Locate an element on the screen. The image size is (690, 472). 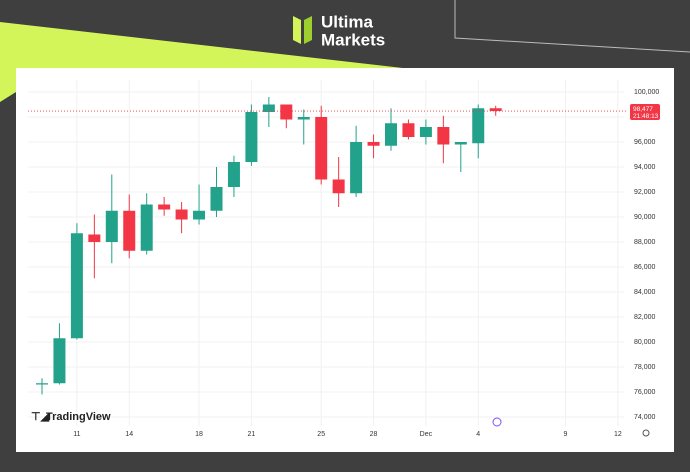
x-tick-label: 14 is located at coordinates (129, 434).